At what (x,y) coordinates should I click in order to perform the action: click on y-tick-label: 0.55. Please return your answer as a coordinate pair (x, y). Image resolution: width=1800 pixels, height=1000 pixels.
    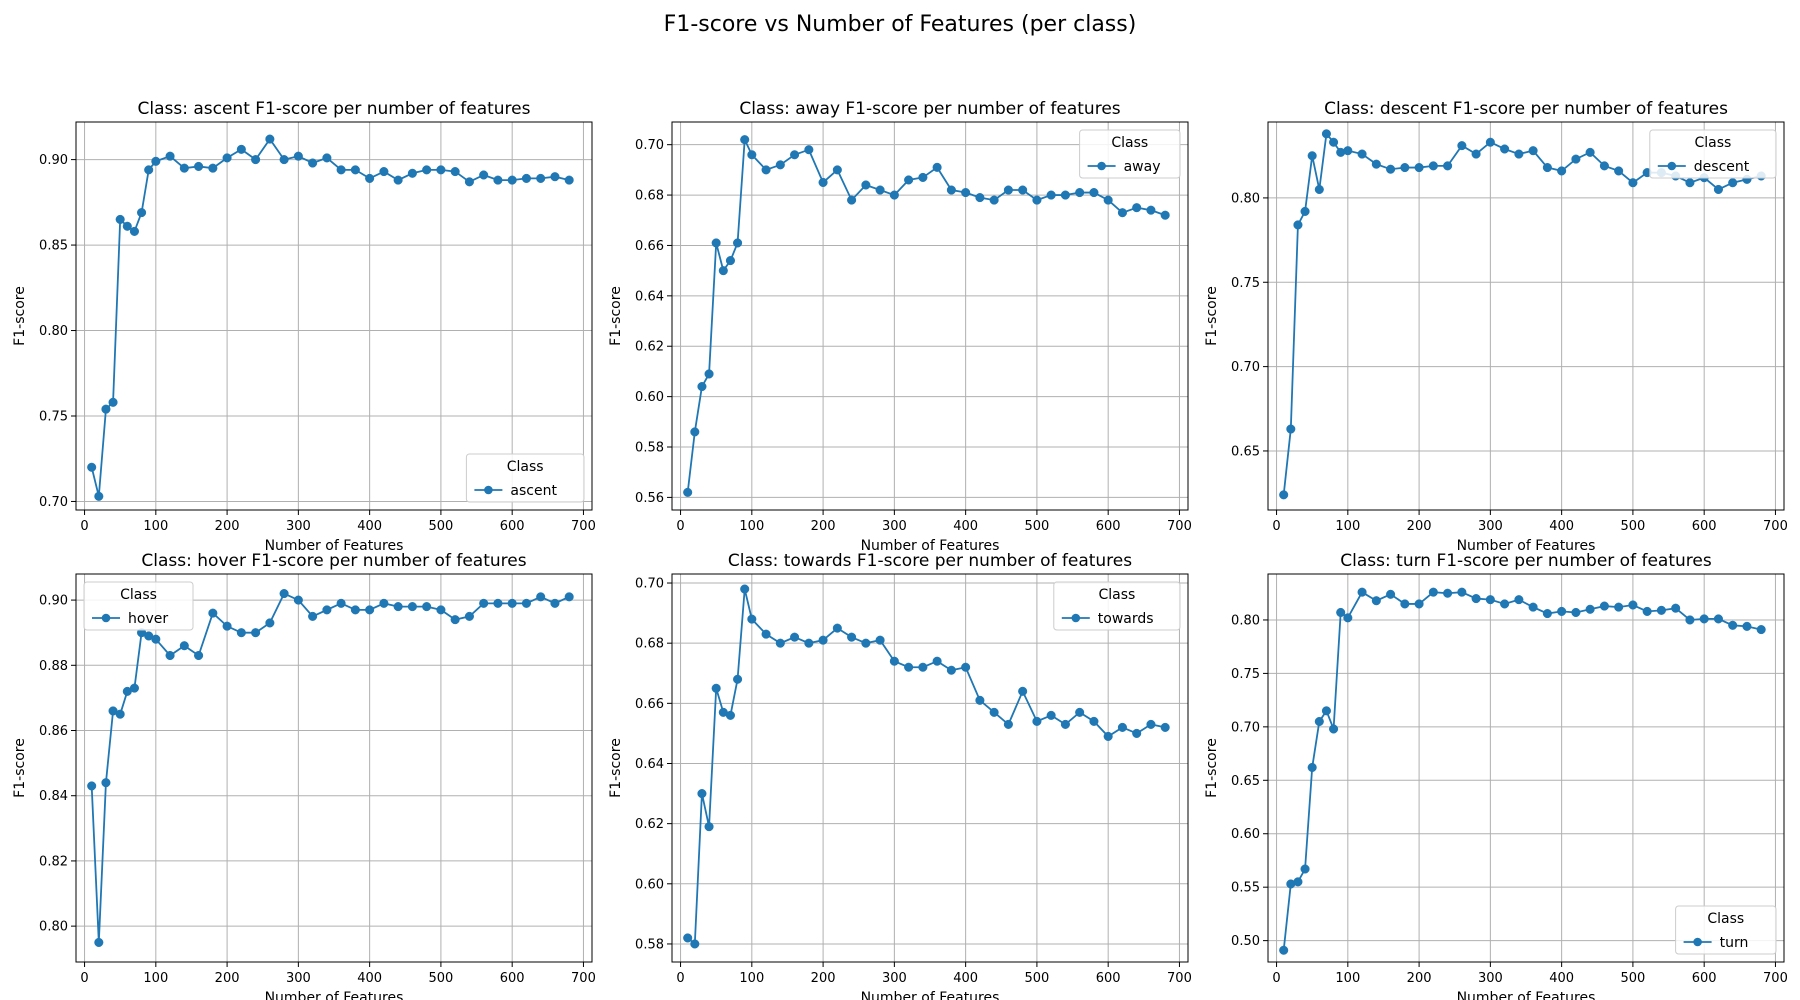
    Looking at the image, I should click on (1245, 888).